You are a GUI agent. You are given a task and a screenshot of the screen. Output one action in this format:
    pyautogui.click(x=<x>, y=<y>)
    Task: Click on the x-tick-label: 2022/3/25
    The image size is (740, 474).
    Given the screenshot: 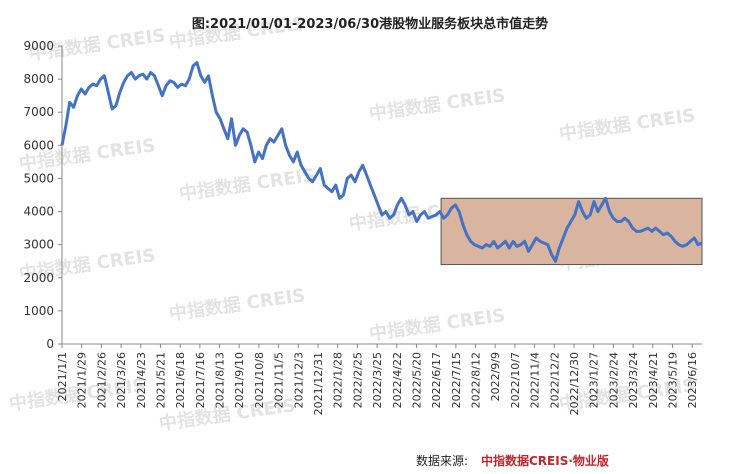 What is the action you would take?
    pyautogui.click(x=377, y=380)
    